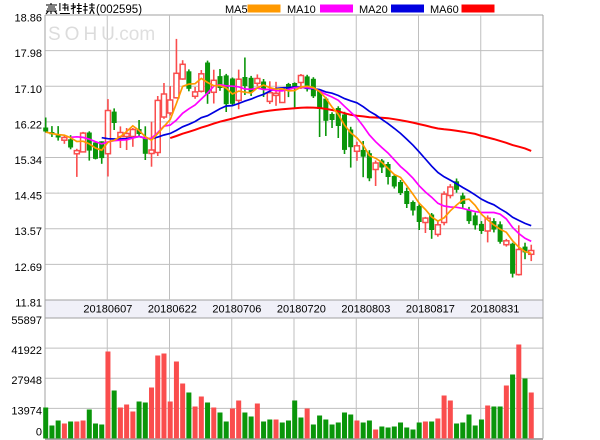 The height and width of the screenshot is (440, 600). I want to click on svg-text: 11.81, so click(28, 304).